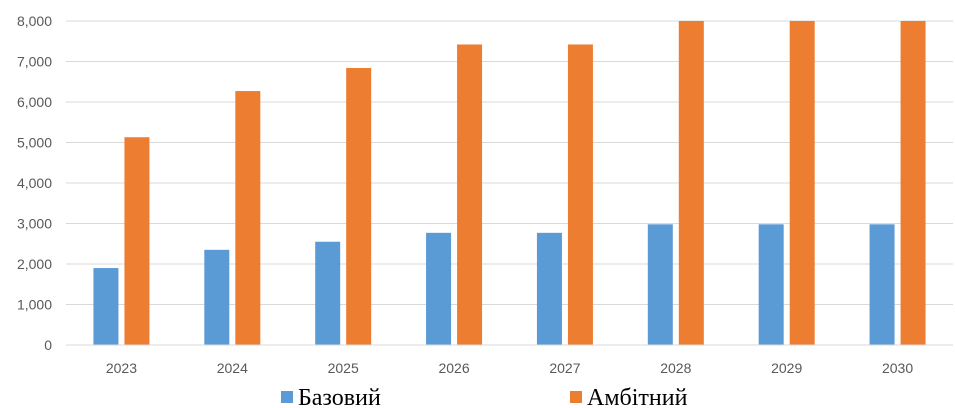 This screenshot has height=408, width=955. I want to click on x-tick-label: 2029, so click(786, 368).